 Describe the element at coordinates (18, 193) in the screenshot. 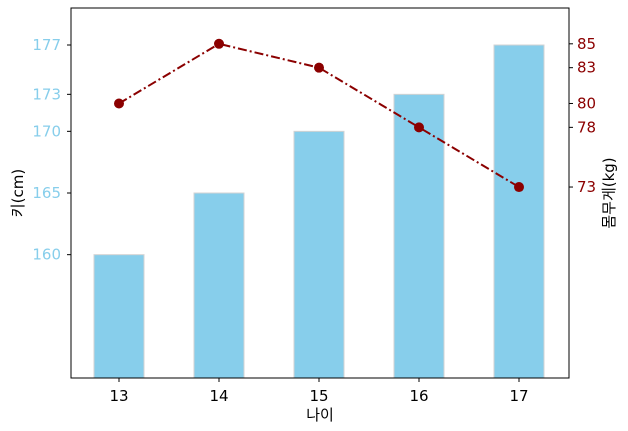

I see `left-axis-label: 키(cm)` at that location.